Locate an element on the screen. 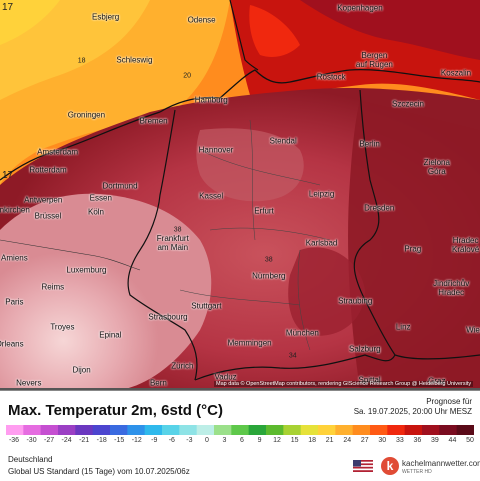 The image size is (480, 481). city-label: Rostock is located at coordinates (331, 77).